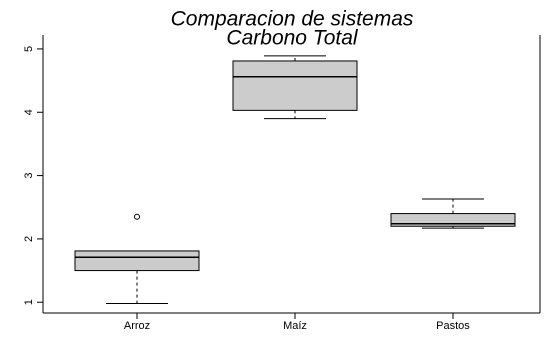 The height and width of the screenshot is (338, 545). What do you see at coordinates (29, 239) in the screenshot?
I see `y-tick-label: 2` at bounding box center [29, 239].